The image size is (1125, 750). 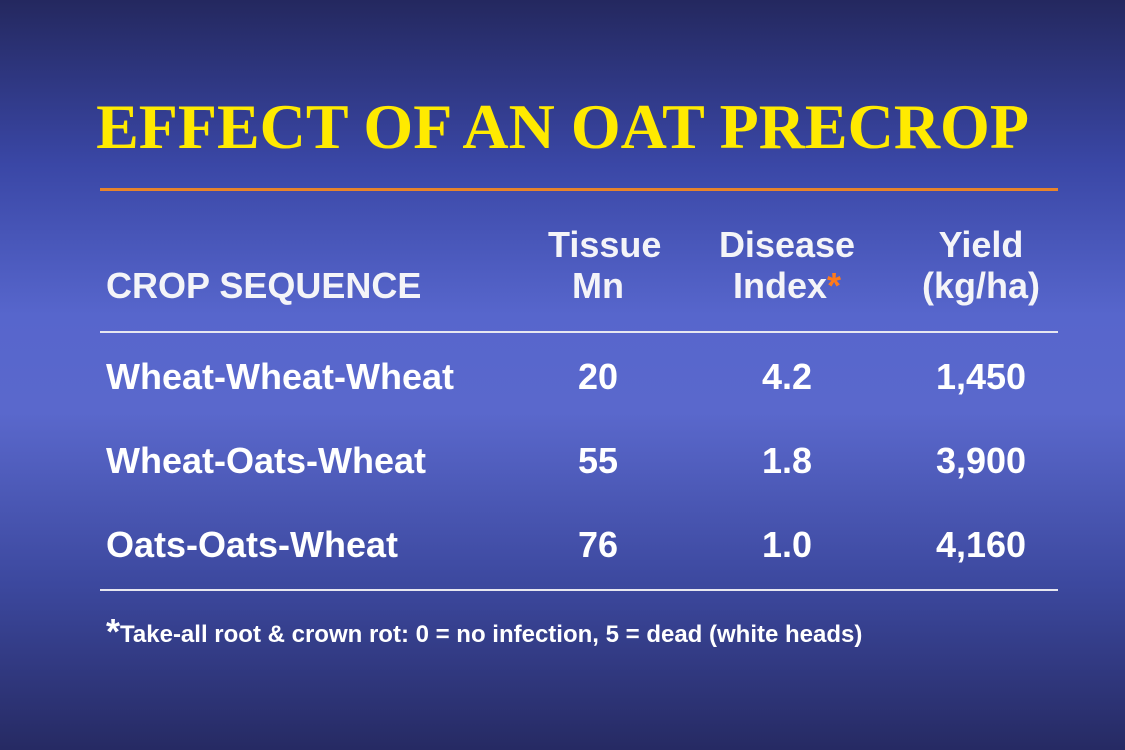 What do you see at coordinates (562, 126) in the screenshot?
I see `slide-title: EFFECT OF AN OAT PRECROP` at bounding box center [562, 126].